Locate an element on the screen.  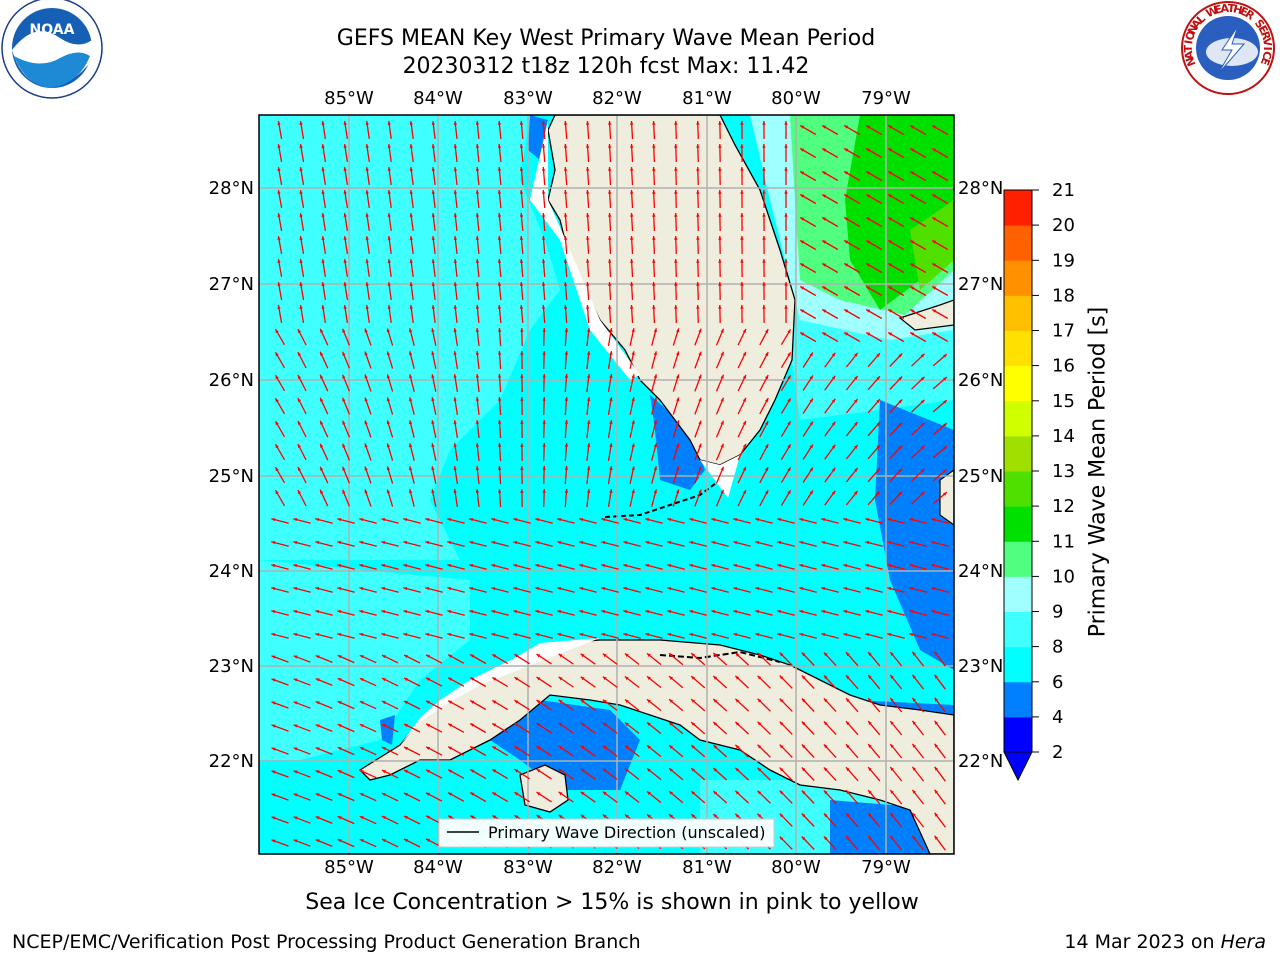
lon-label-bottom: 84°W is located at coordinates (438, 867).